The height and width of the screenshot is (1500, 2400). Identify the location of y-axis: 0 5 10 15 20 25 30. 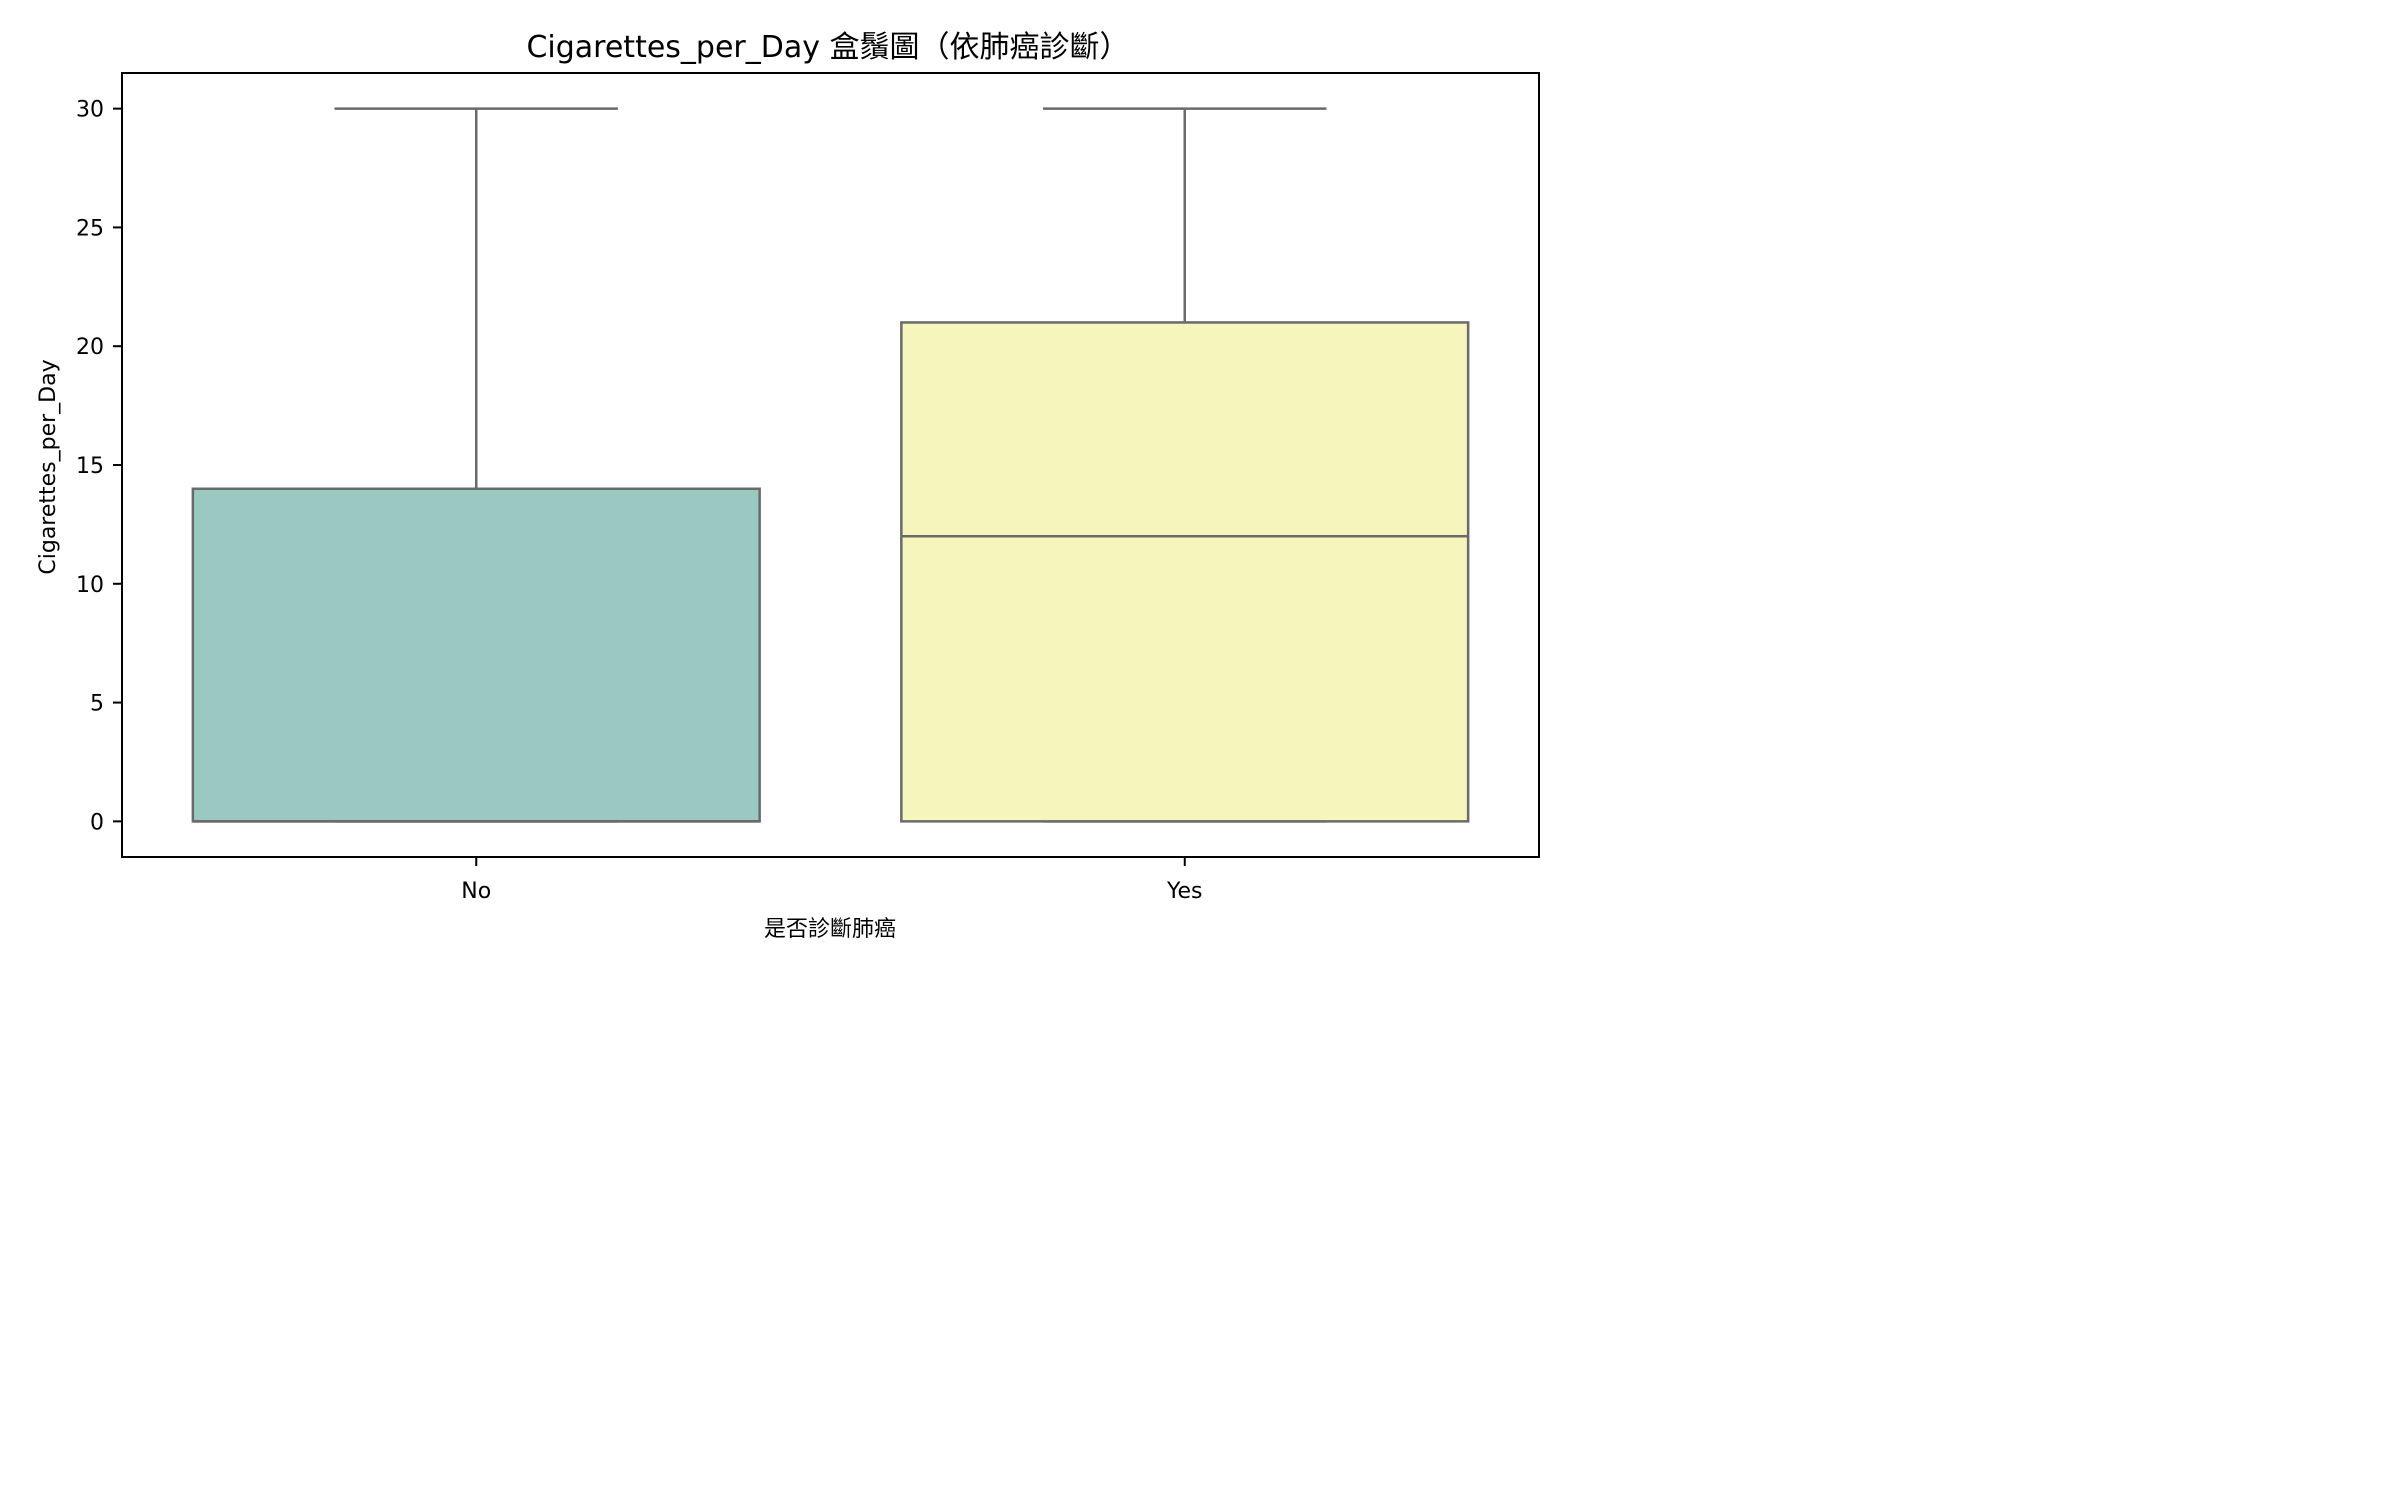
(99, 466).